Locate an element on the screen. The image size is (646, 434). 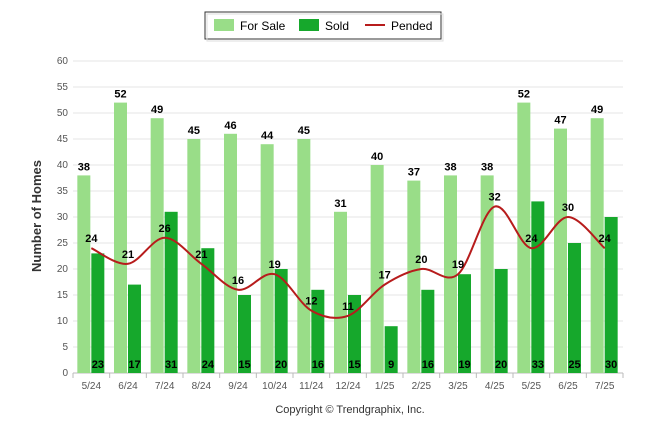
pended-label: 11 is located at coordinates (348, 307).